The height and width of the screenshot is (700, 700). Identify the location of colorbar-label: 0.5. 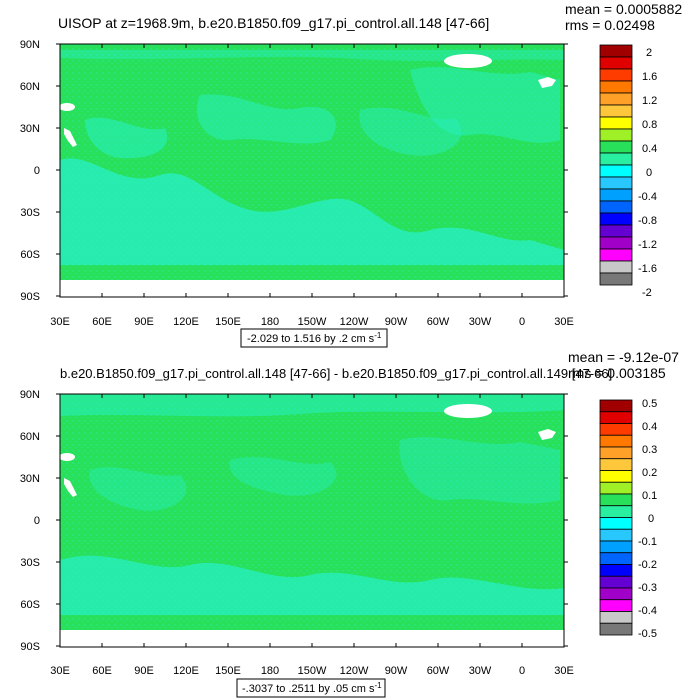
(649, 404).